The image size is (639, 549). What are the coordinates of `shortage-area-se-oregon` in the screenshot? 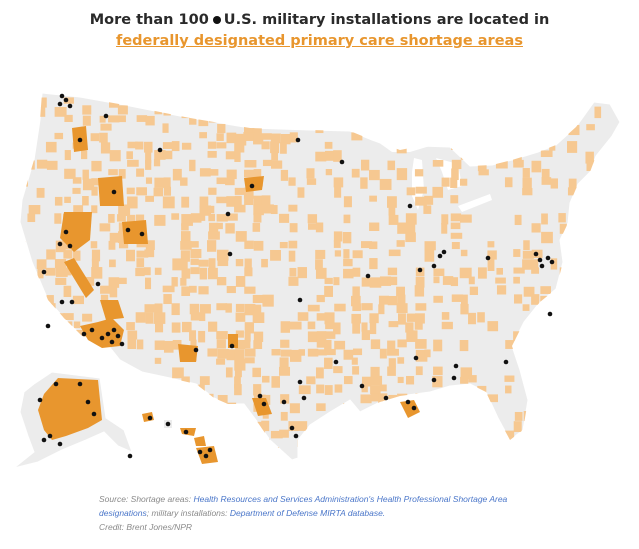 It's located at (111, 191).